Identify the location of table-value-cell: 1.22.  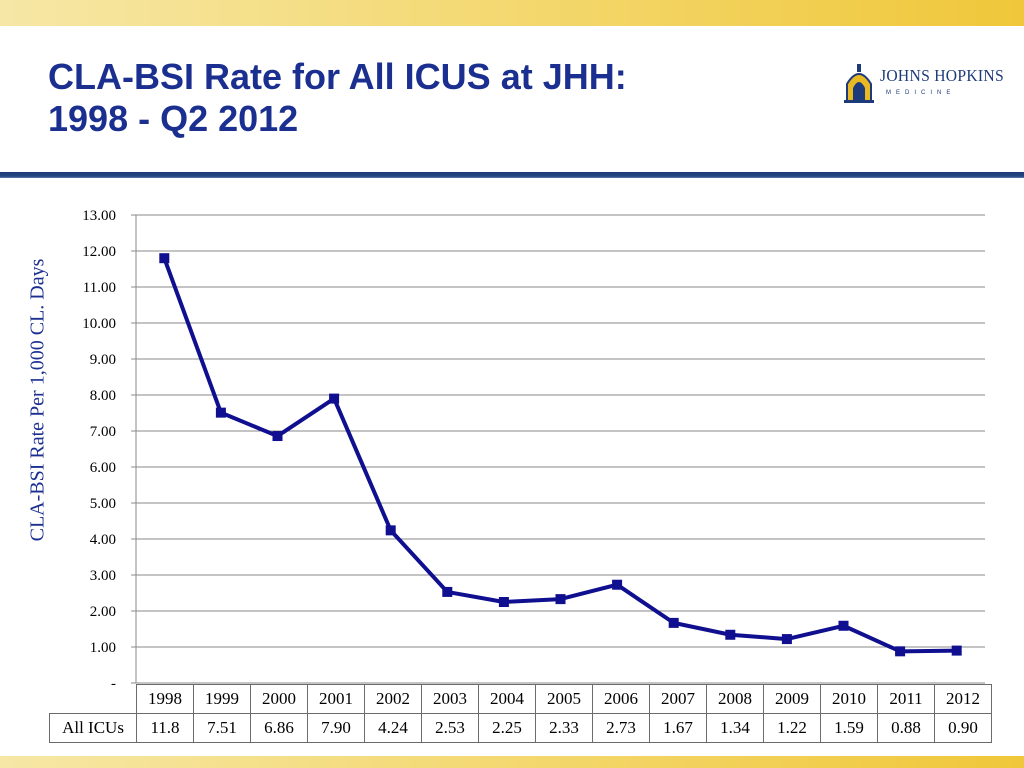
(792, 728).